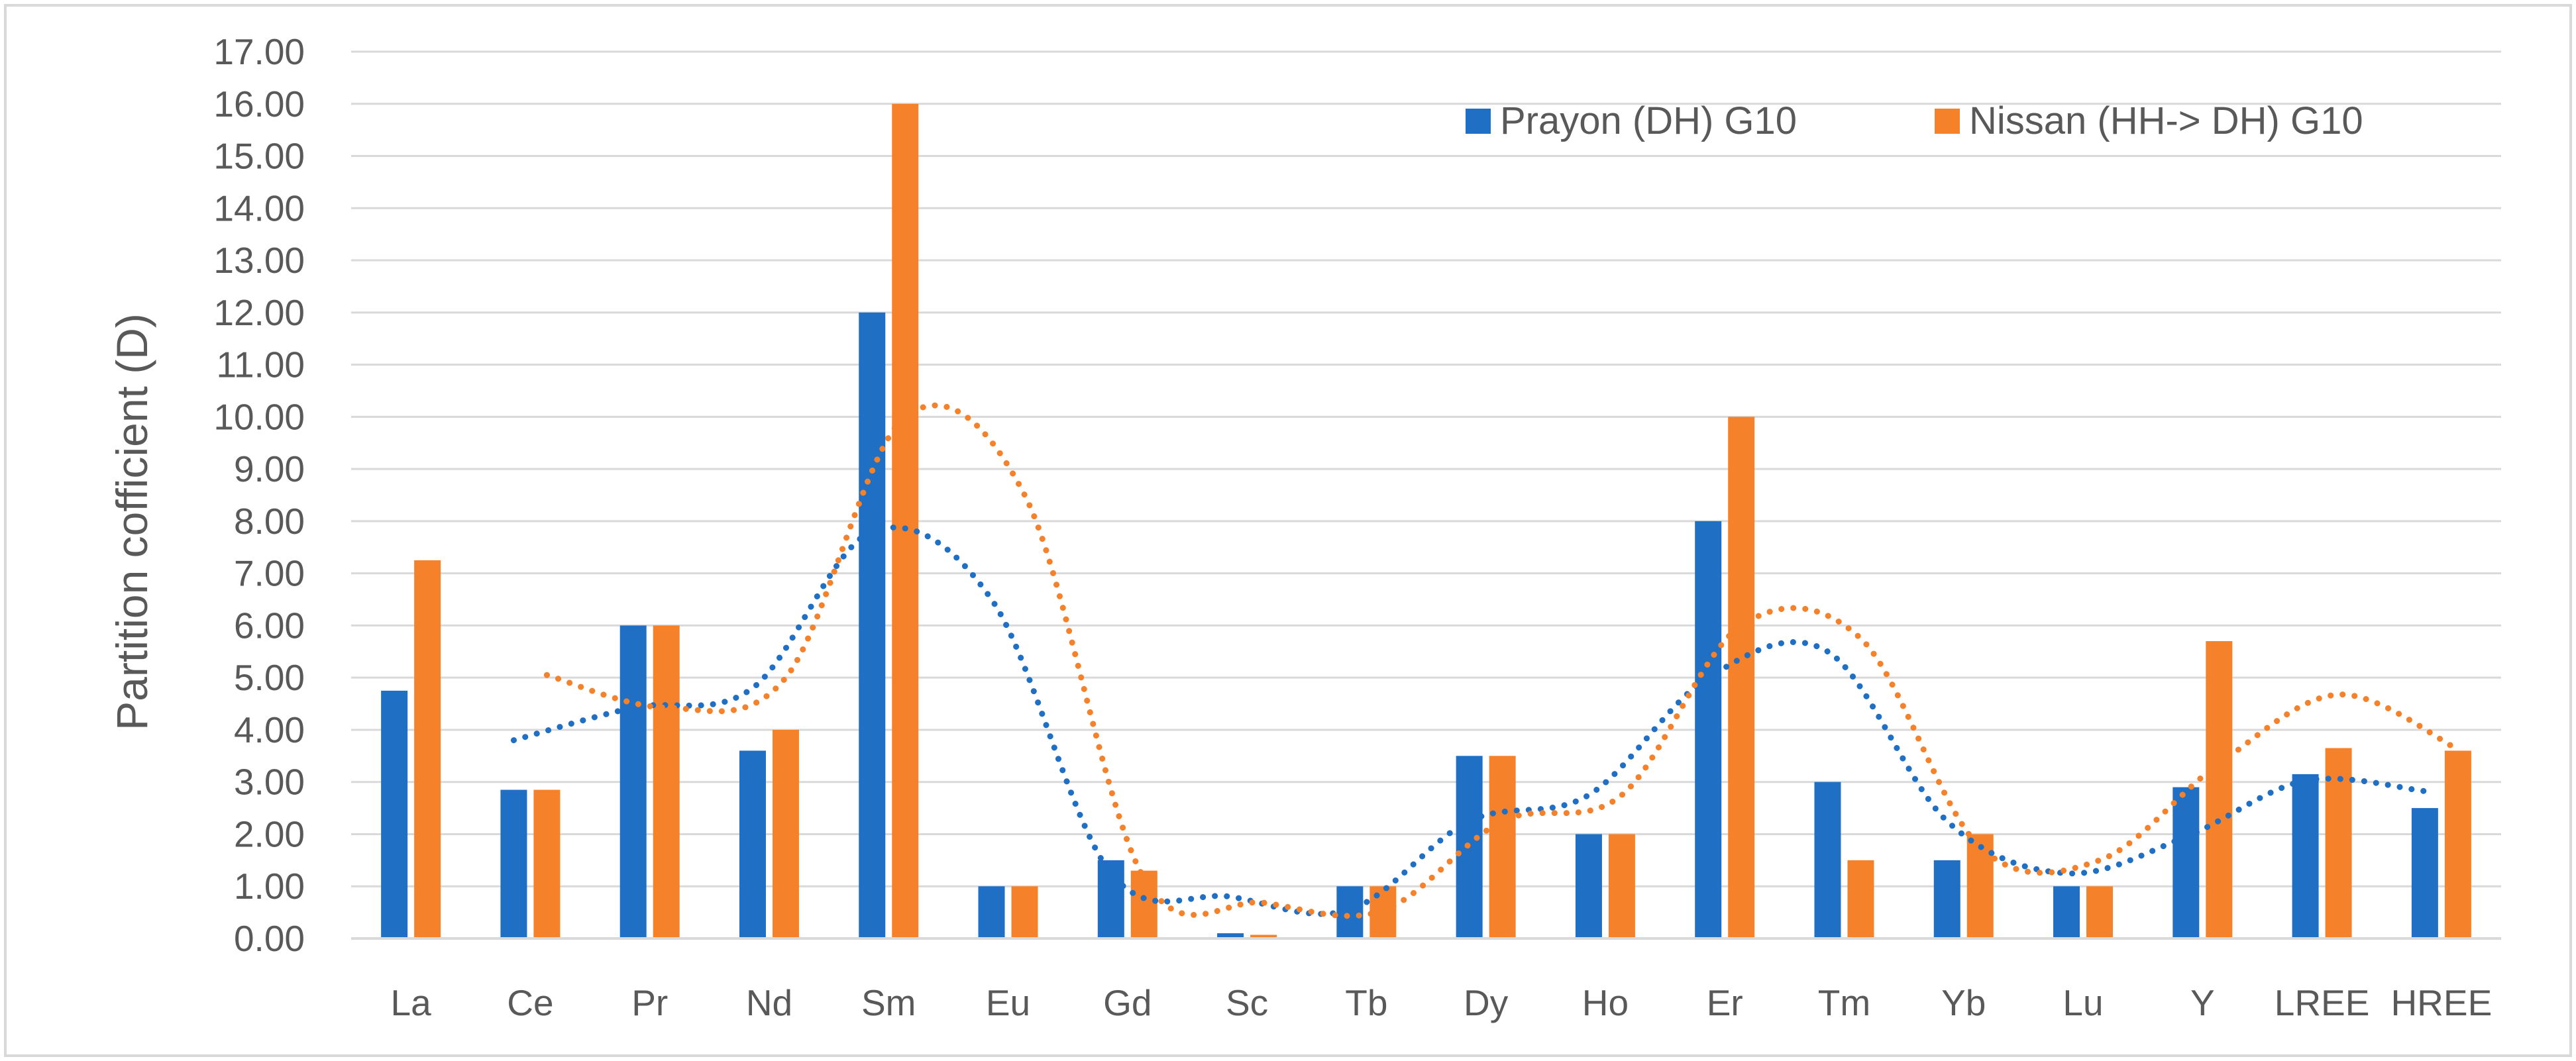 The image size is (2576, 1061). I want to click on y-tick-label: 5.00, so click(269, 677).